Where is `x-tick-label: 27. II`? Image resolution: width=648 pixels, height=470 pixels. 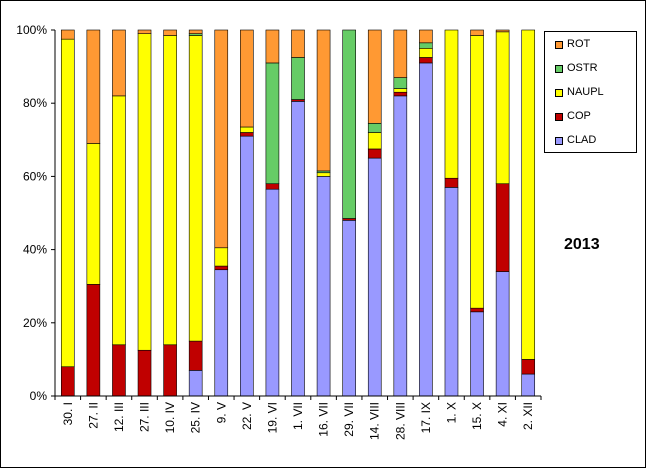
x-tick-label: 27. II is located at coordinates (93, 415).